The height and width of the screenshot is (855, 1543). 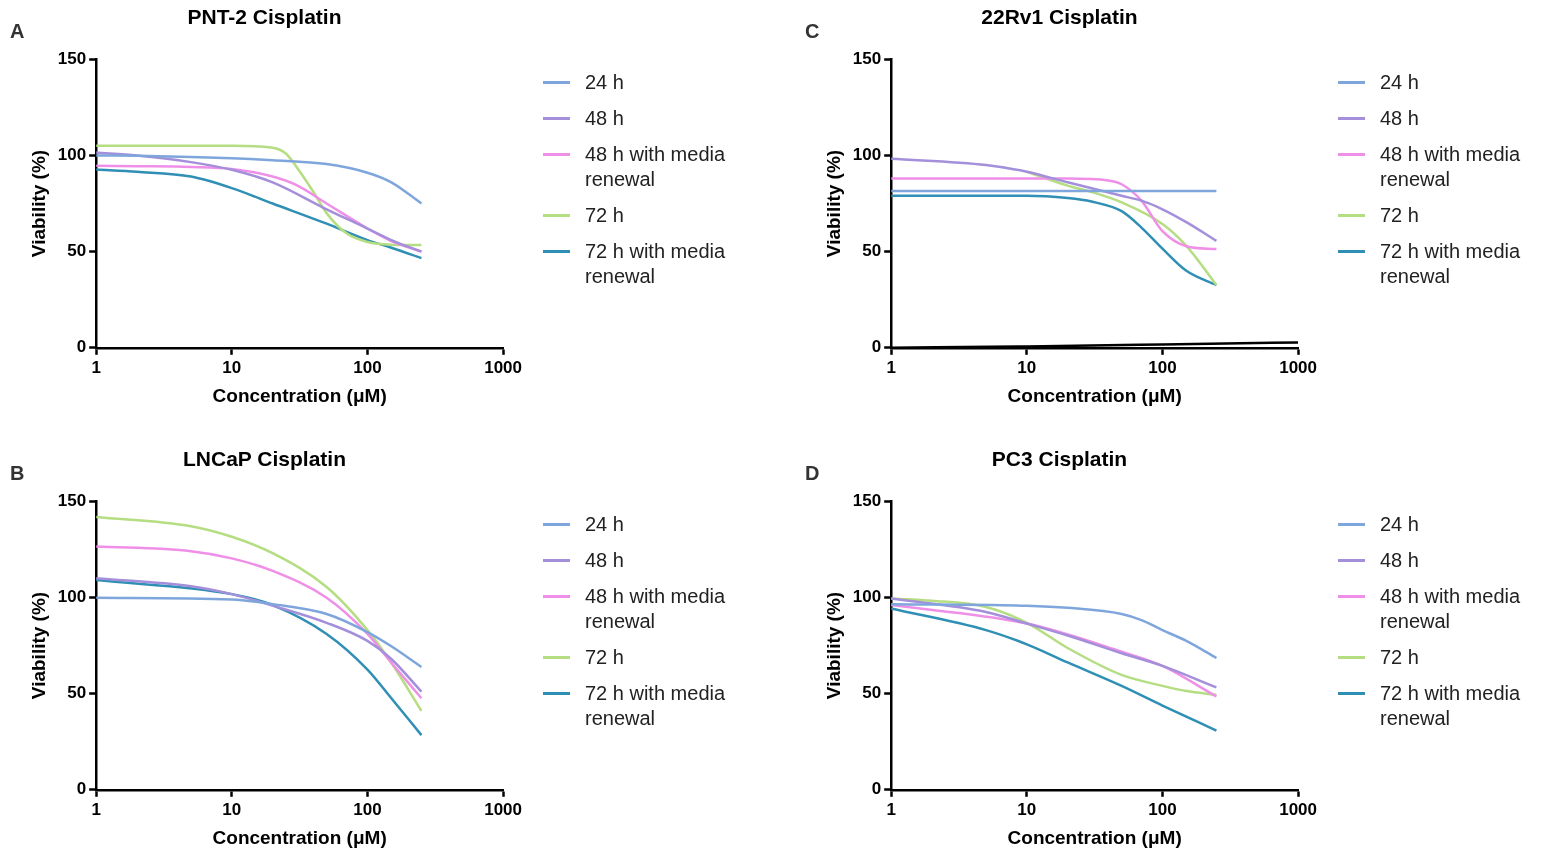 What do you see at coordinates (812, 473) in the screenshot?
I see `text: D` at bounding box center [812, 473].